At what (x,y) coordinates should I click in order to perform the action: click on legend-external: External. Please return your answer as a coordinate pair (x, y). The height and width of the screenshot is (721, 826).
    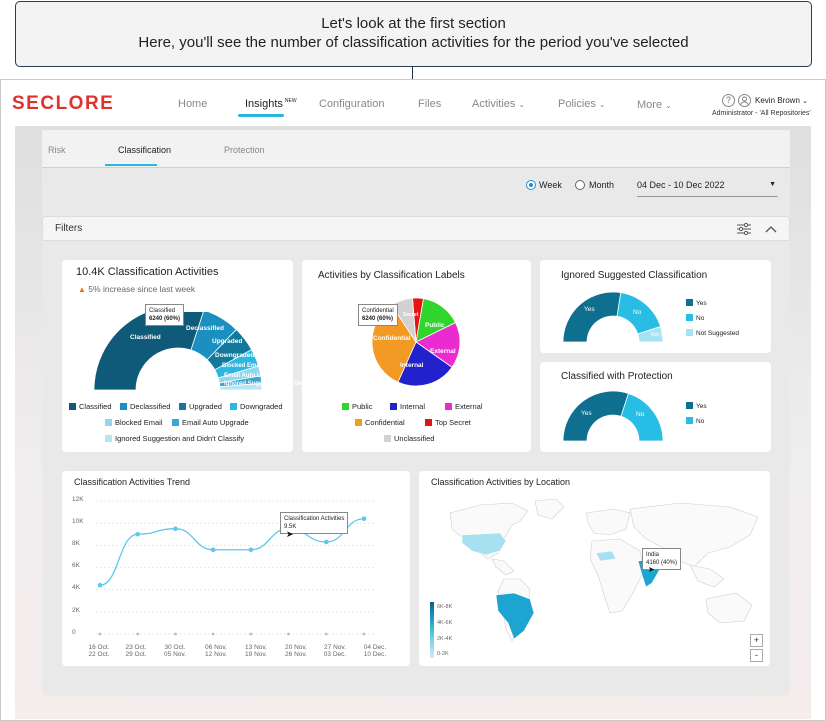
    Looking at the image, I should click on (464, 406).